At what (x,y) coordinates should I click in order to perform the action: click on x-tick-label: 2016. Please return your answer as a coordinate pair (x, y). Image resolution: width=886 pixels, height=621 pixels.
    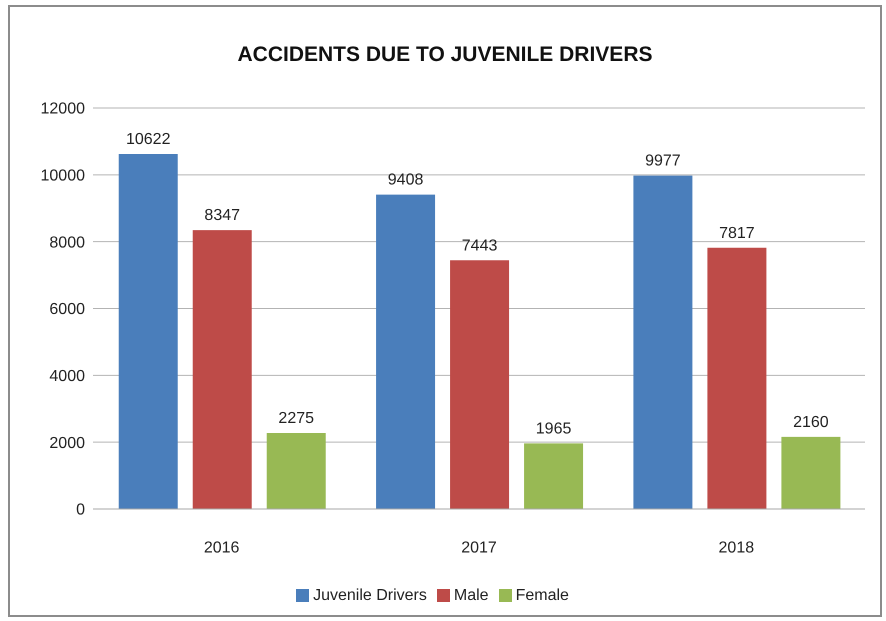
    Looking at the image, I should click on (222, 547).